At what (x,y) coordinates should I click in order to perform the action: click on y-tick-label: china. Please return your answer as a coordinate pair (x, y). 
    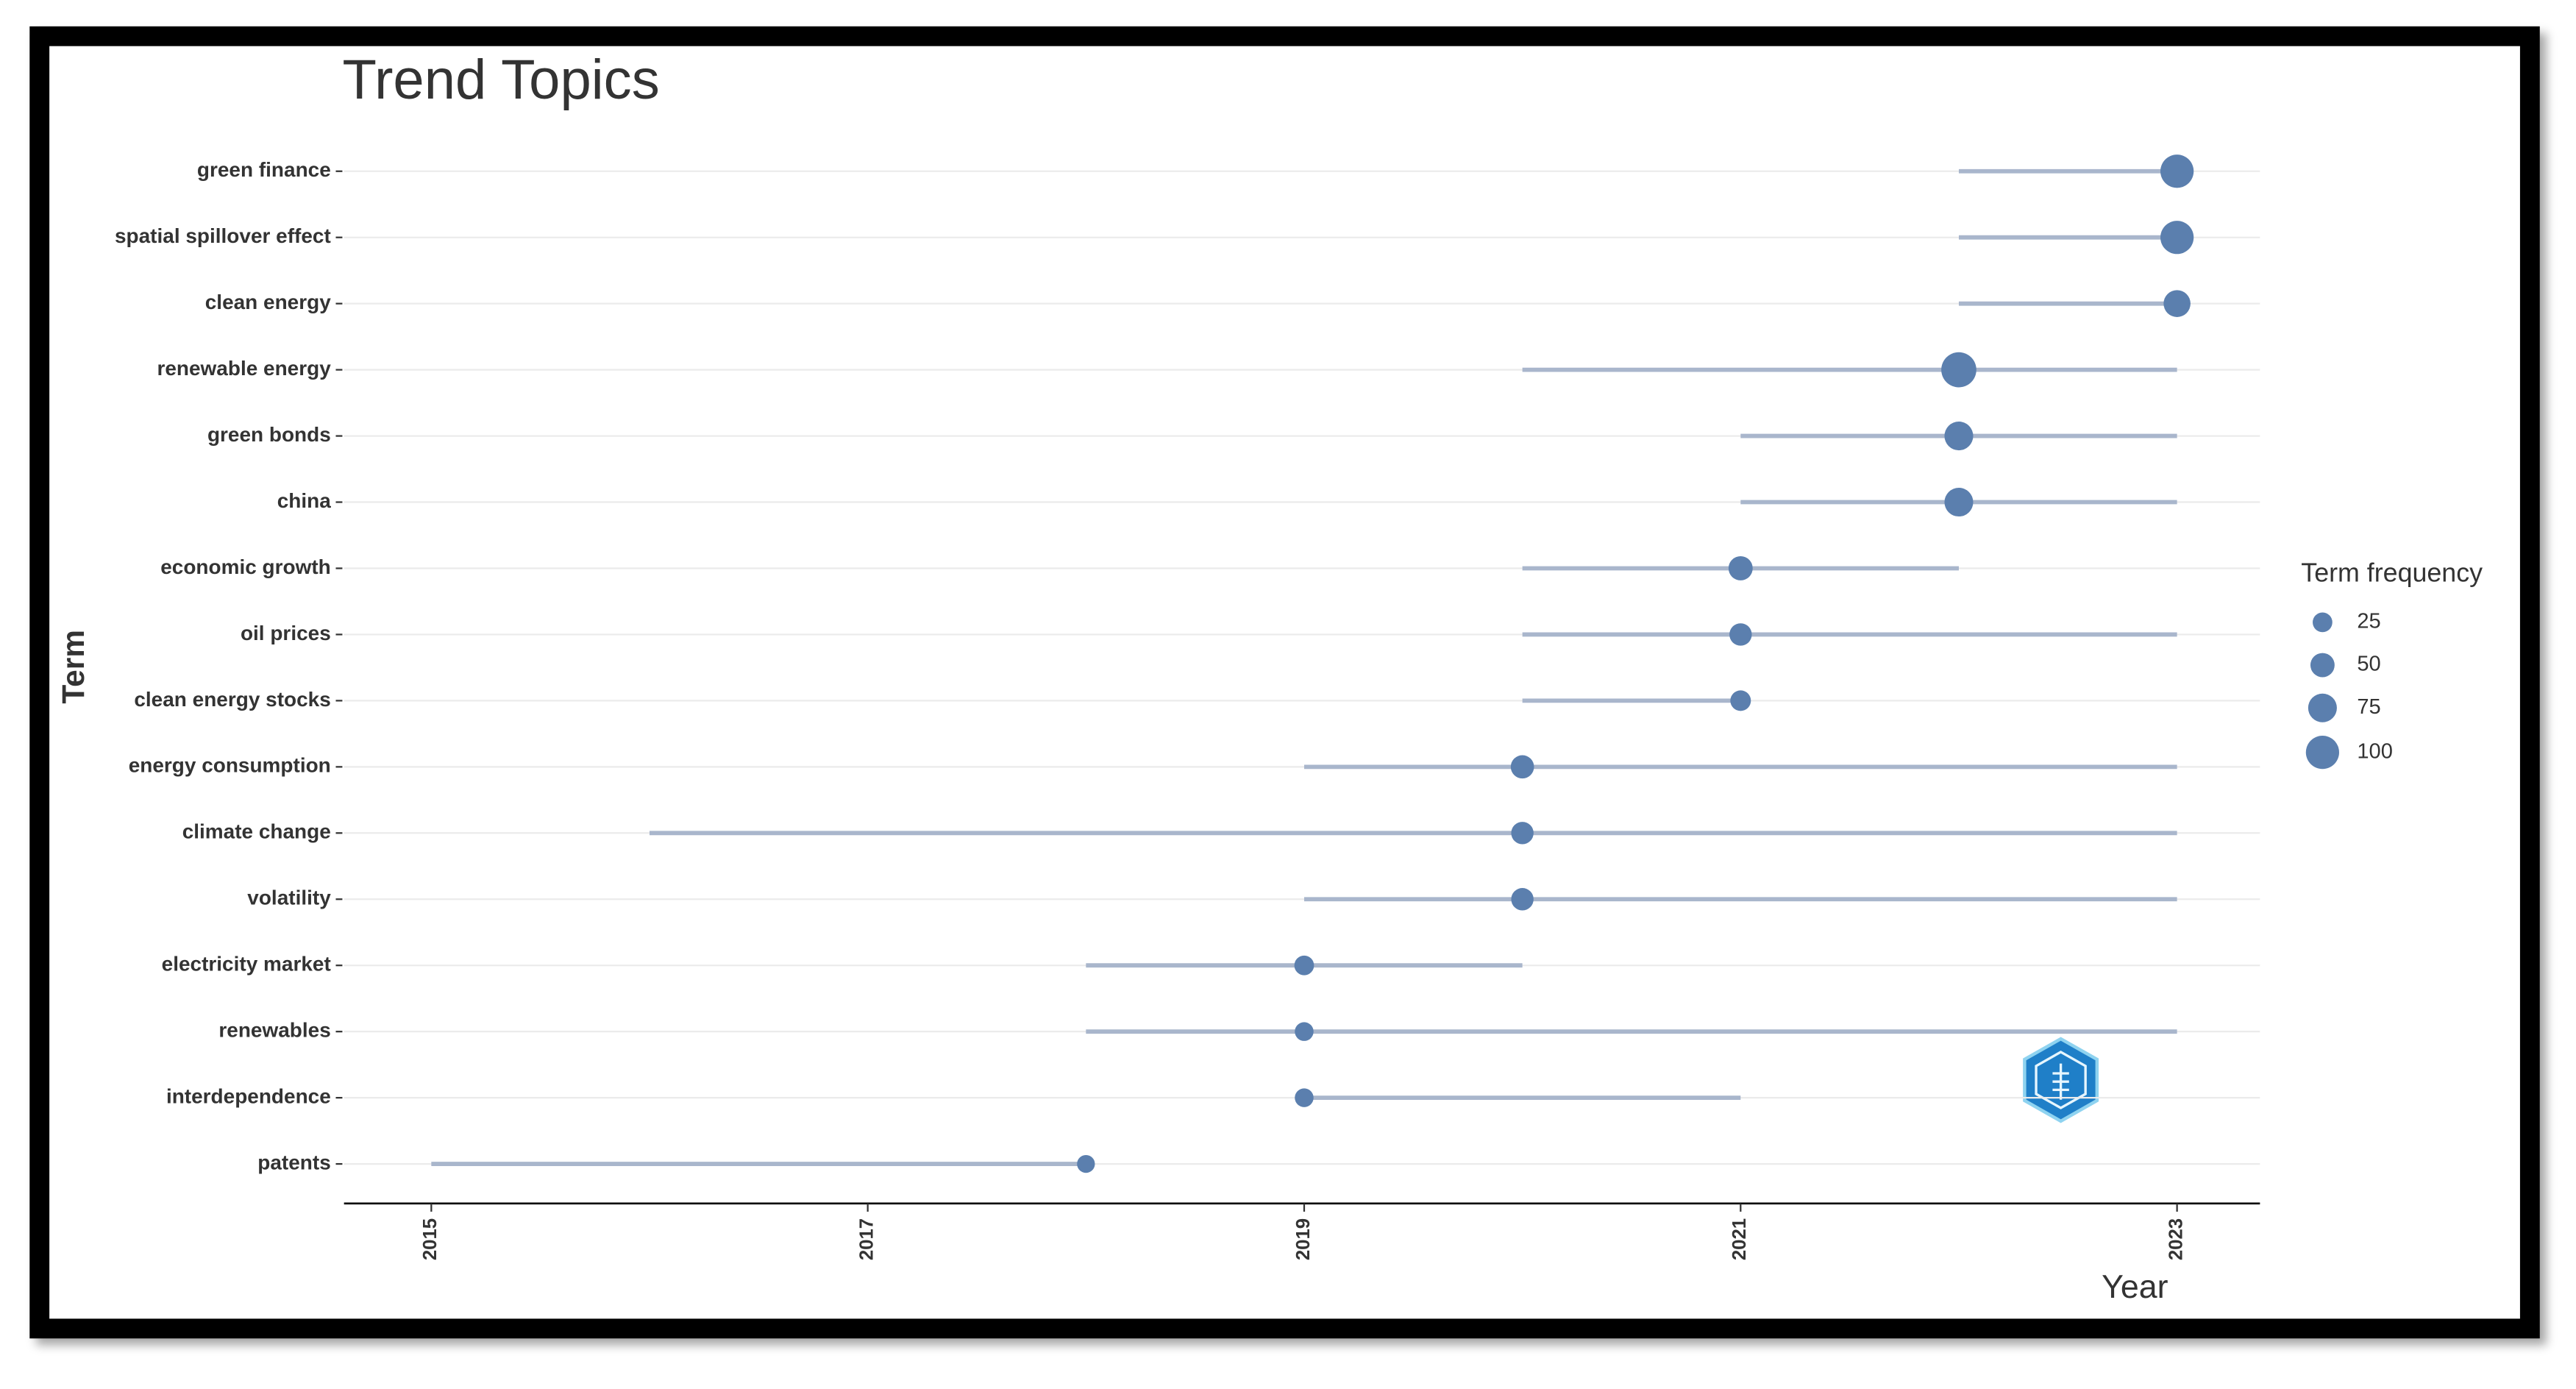
    Looking at the image, I should click on (304, 500).